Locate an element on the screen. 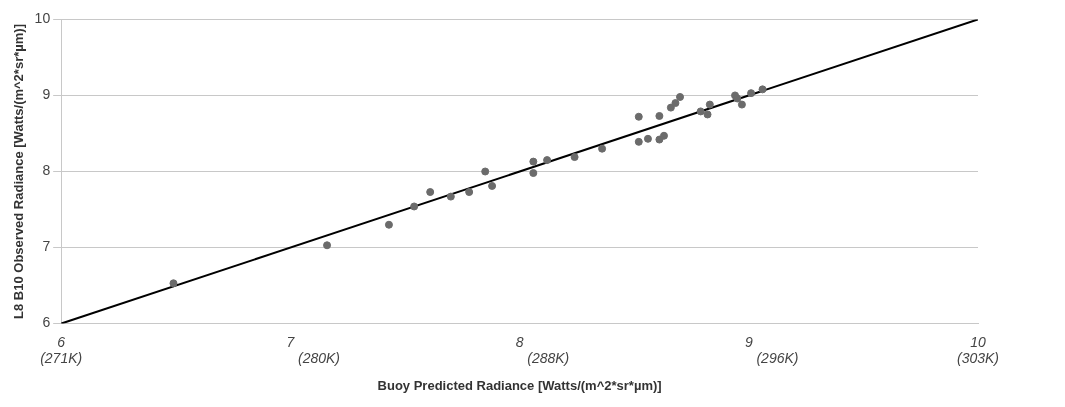 This screenshot has width=1065, height=407. y-tick-label: 9 is located at coordinates (46, 94).